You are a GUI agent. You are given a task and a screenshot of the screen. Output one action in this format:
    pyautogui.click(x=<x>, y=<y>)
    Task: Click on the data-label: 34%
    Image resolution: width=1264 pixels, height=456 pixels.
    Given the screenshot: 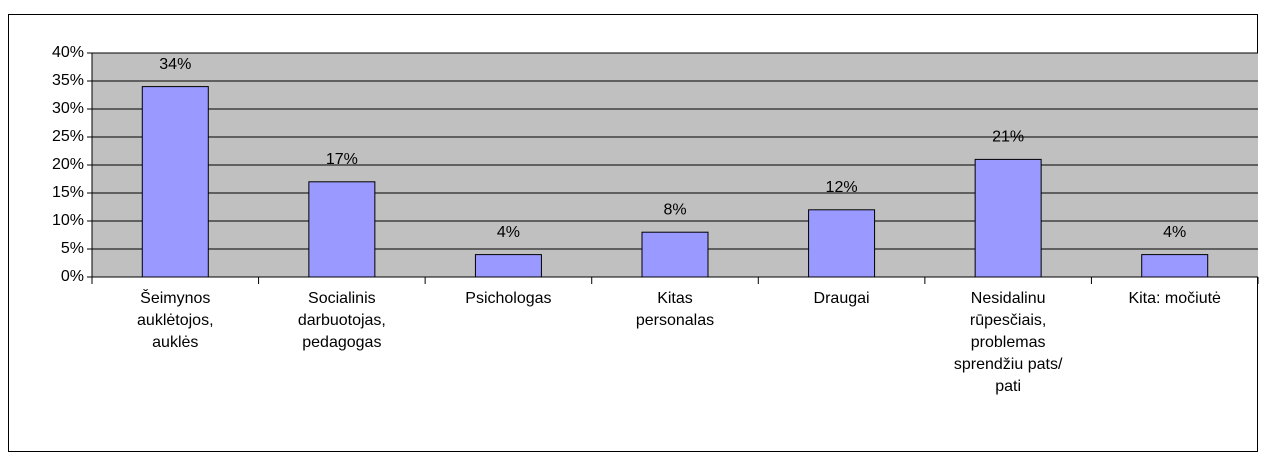 What is the action you would take?
    pyautogui.click(x=175, y=64)
    